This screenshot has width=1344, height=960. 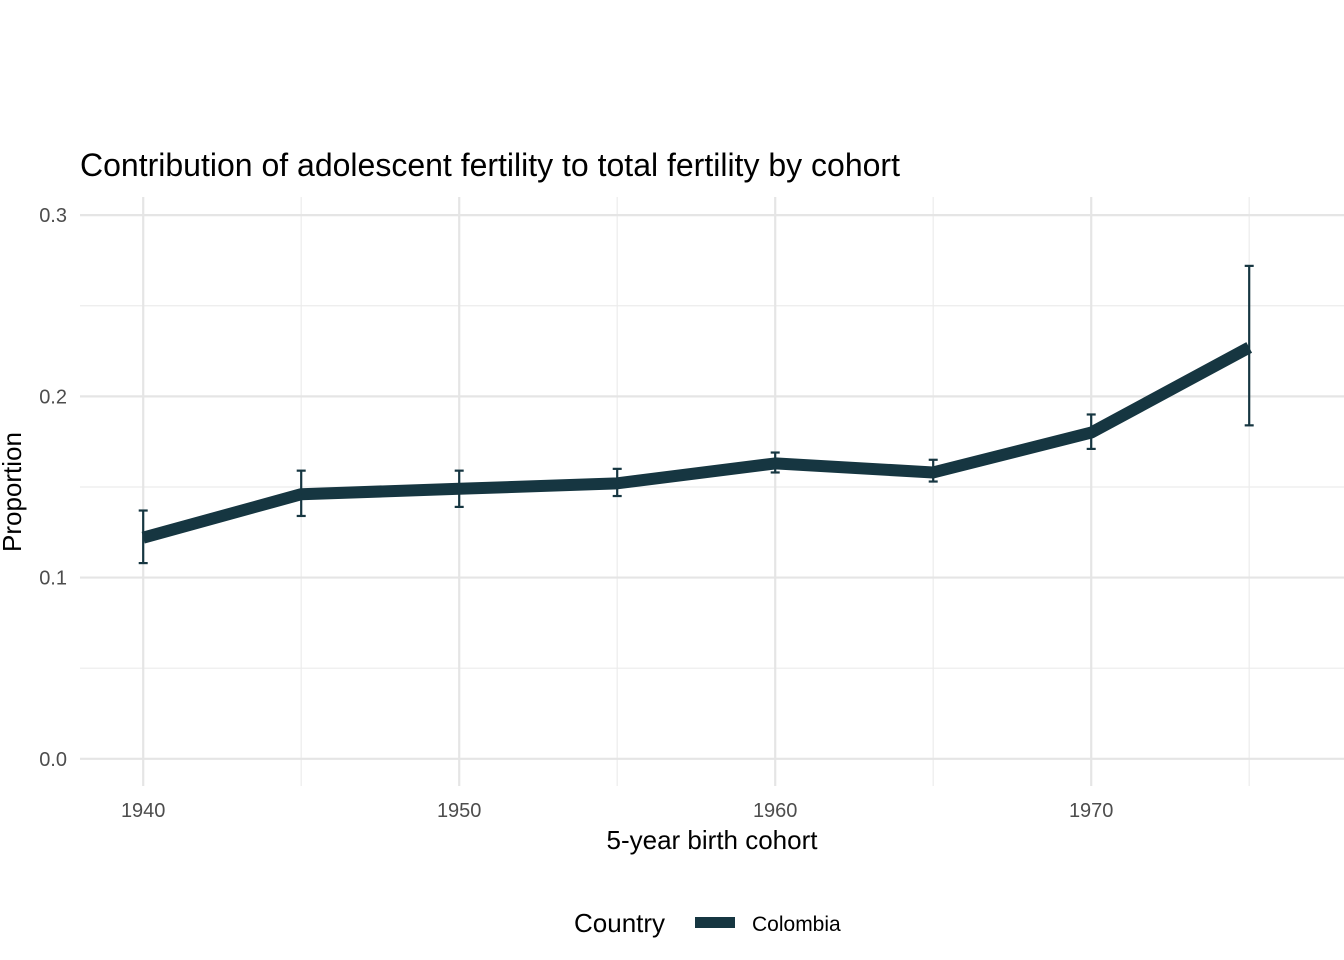 I want to click on x-tick-label: 1950, so click(x=459, y=811).